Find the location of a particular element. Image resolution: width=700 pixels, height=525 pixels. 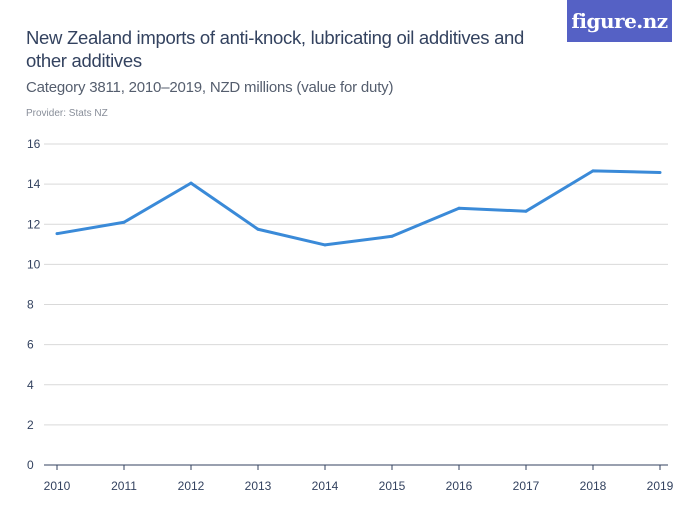

series-group is located at coordinates (358, 208).